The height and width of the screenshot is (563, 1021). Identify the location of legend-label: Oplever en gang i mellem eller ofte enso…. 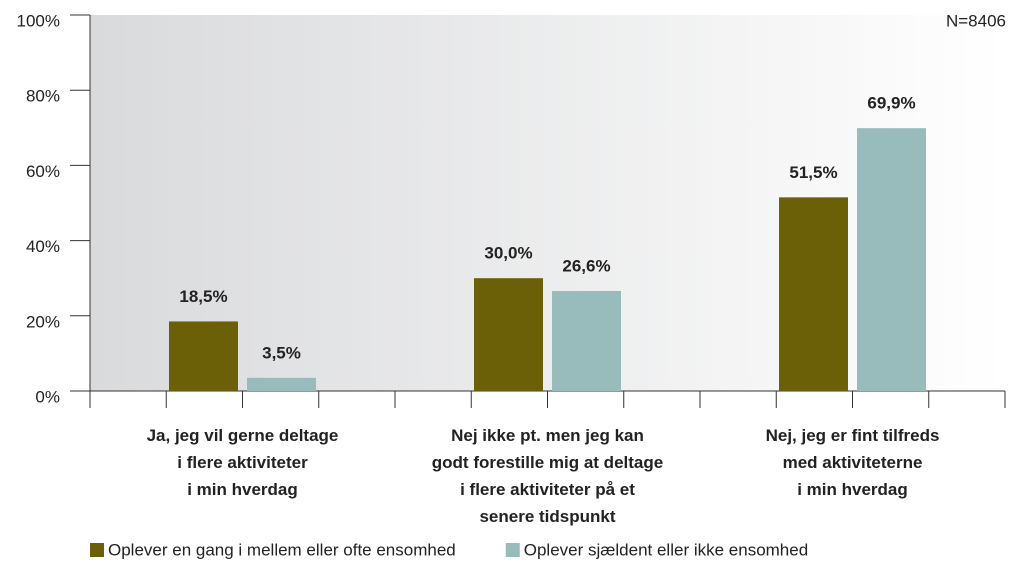
(282, 549).